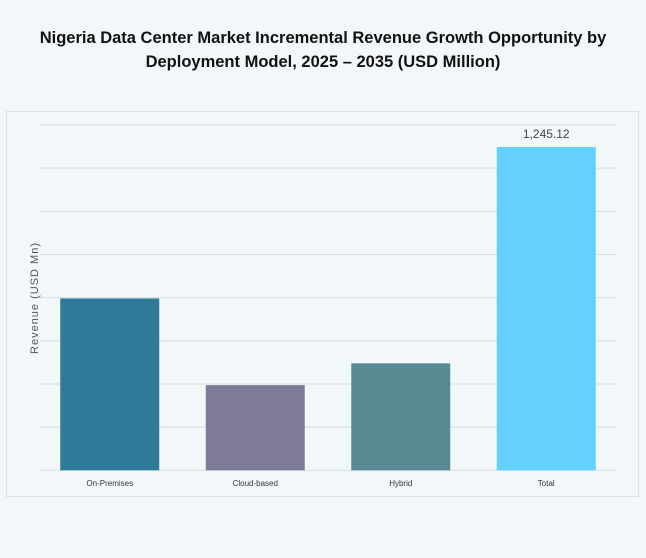 The height and width of the screenshot is (558, 646). I want to click on bar-hybrid, so click(401, 417).